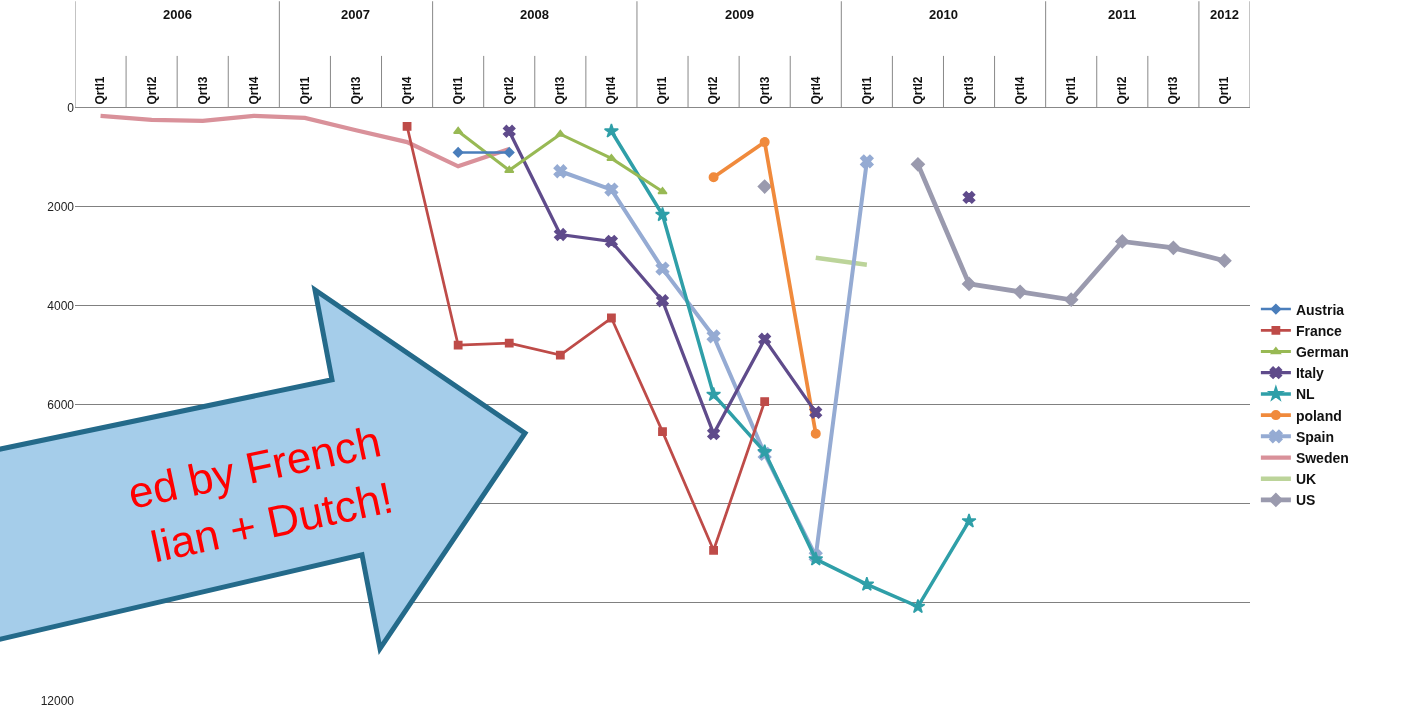 The height and width of the screenshot is (720, 1404). I want to click on legend-label: France, so click(1318, 330).